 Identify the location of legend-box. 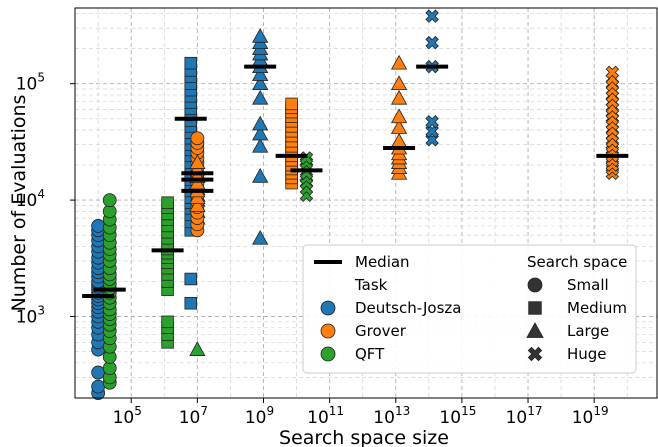
(469, 309).